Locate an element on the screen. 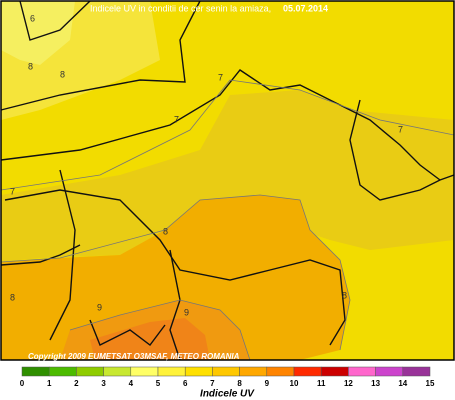  legend-tick-label: 1 is located at coordinates (49, 383).